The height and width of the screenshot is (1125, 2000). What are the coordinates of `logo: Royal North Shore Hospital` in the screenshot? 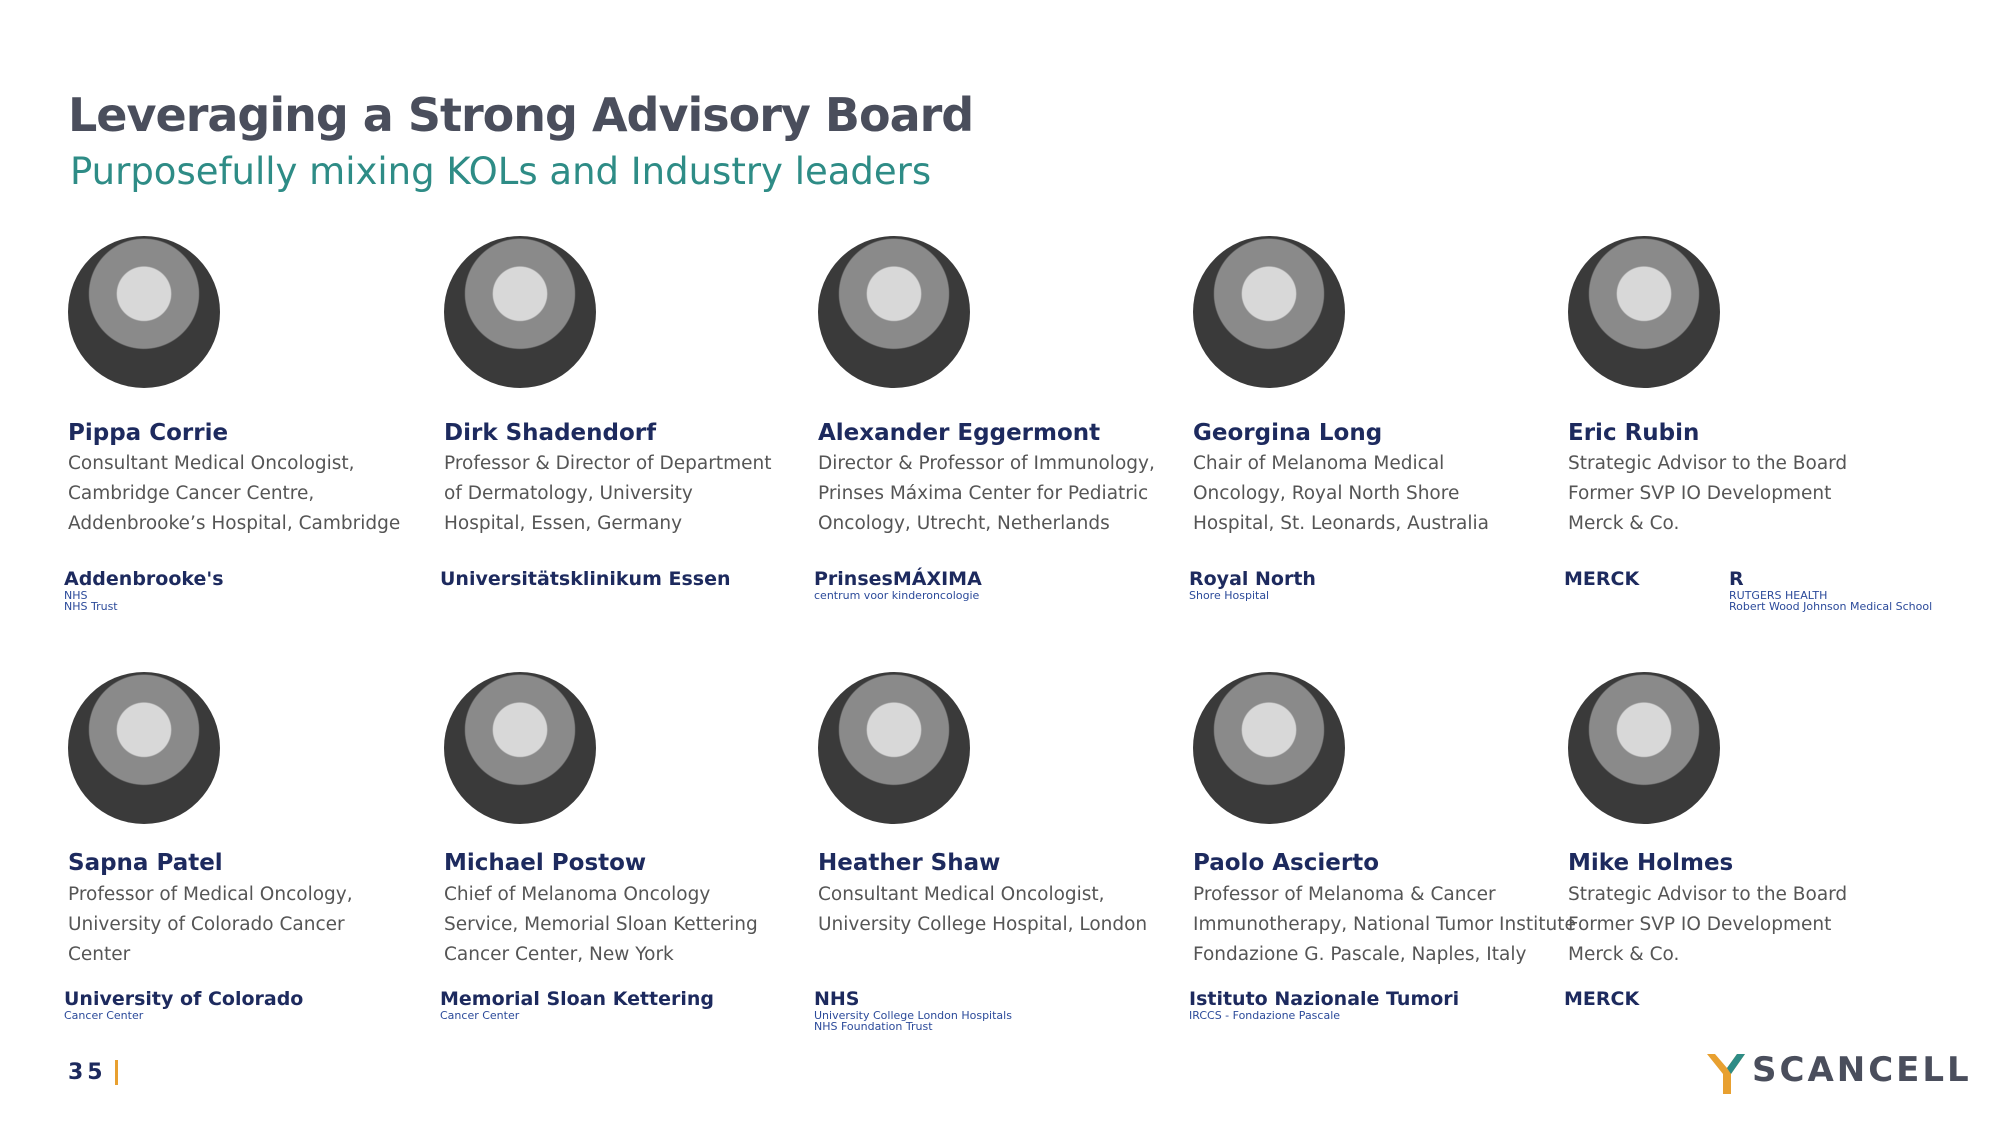 It's located at (1252, 585).